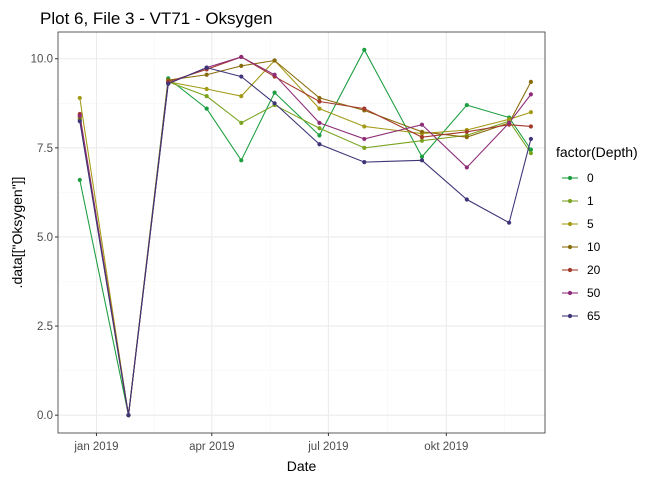  What do you see at coordinates (578, 178) in the screenshot?
I see `legend-item-depth-0: 0` at bounding box center [578, 178].